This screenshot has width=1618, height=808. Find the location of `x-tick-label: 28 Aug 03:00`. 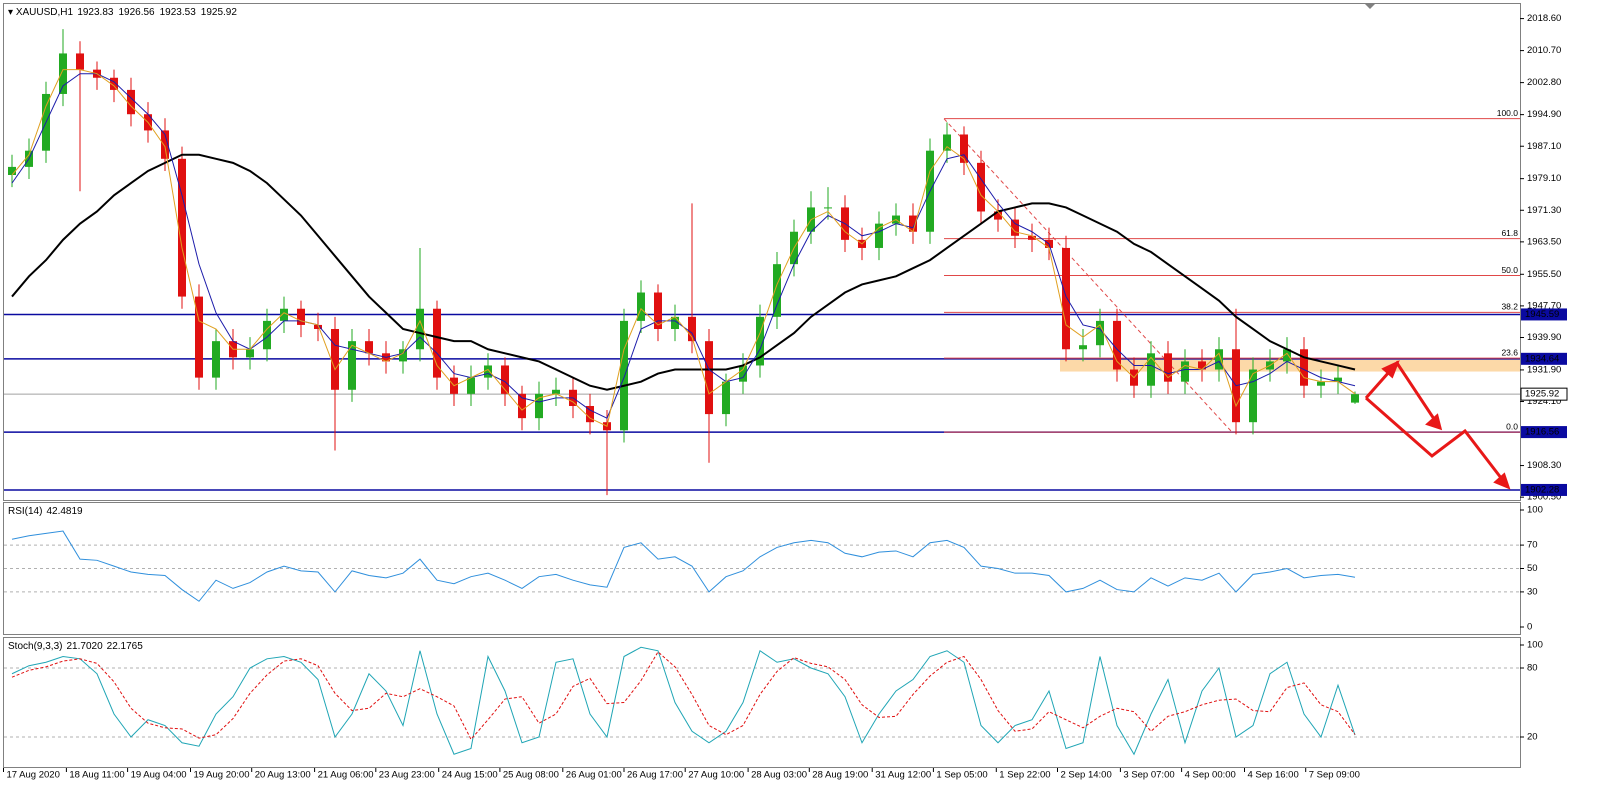

x-tick-label: 28 Aug 03:00 is located at coordinates (779, 775).